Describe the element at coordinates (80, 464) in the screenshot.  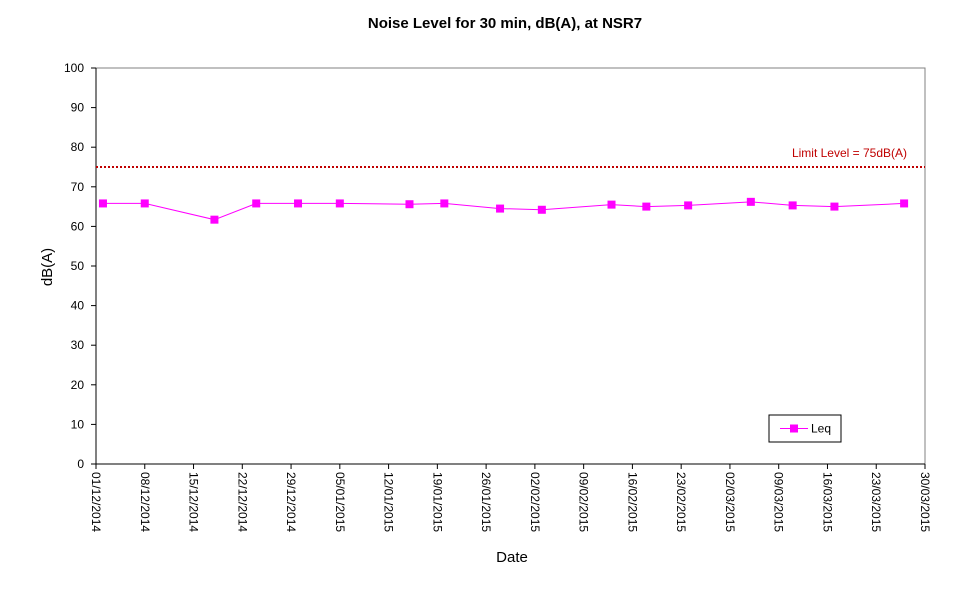
I see `y-tick-label: 0` at that location.